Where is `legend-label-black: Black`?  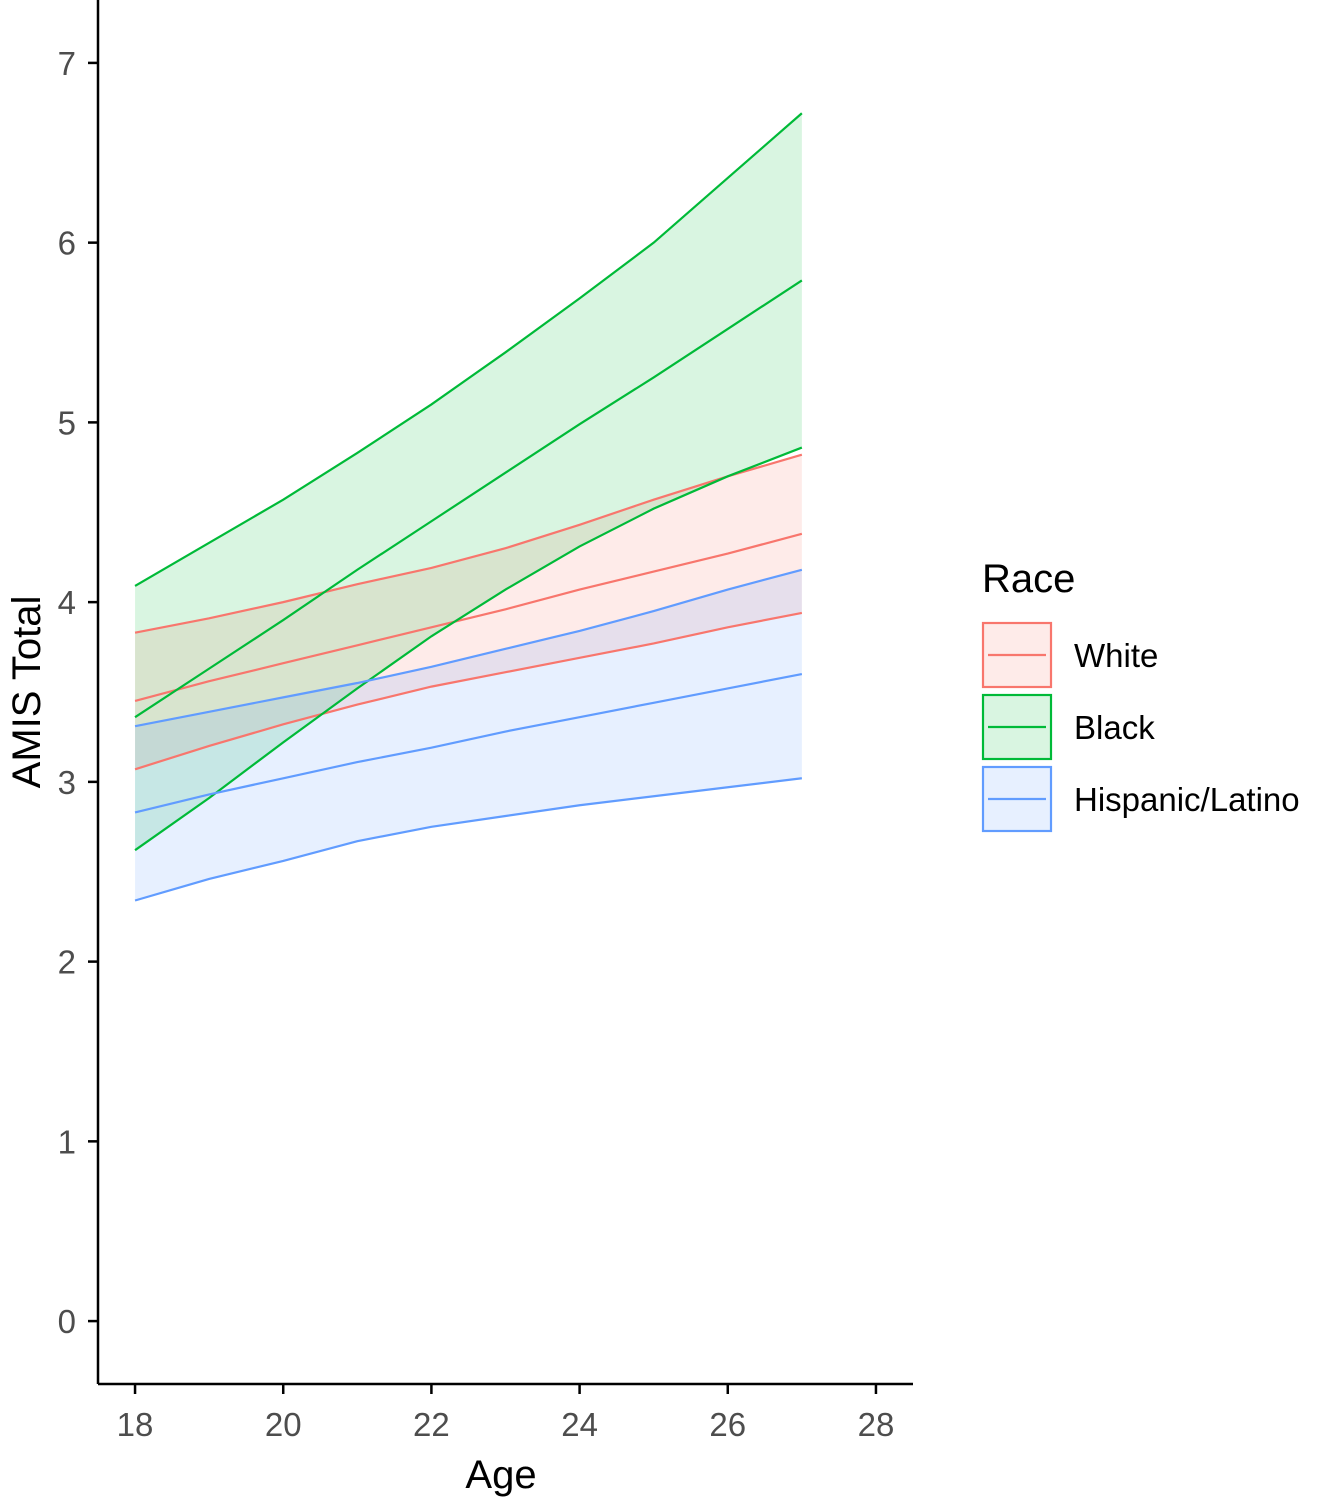 legend-label-black: Black is located at coordinates (1114, 727).